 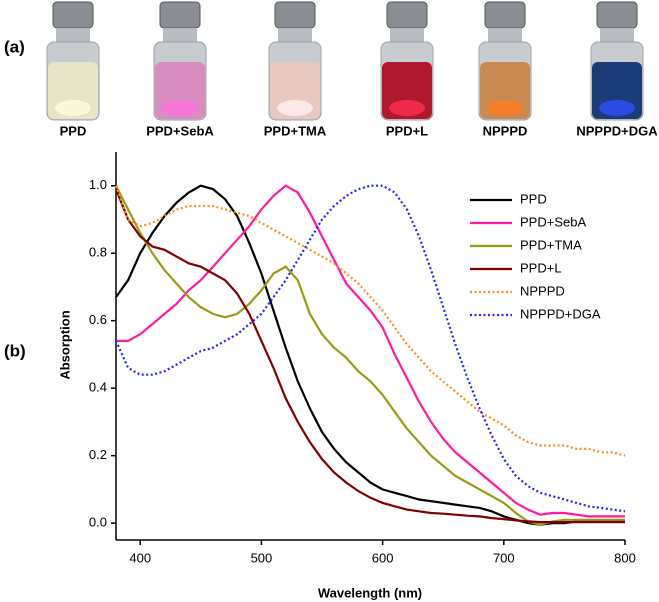 I want to click on vial-label: NPPPD+DGA, so click(x=617, y=130).